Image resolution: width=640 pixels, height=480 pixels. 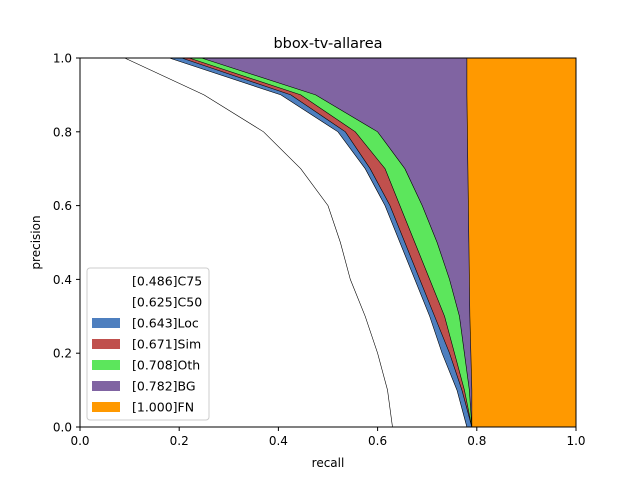 I want to click on area-1-000-fn, so click(x=521, y=242).